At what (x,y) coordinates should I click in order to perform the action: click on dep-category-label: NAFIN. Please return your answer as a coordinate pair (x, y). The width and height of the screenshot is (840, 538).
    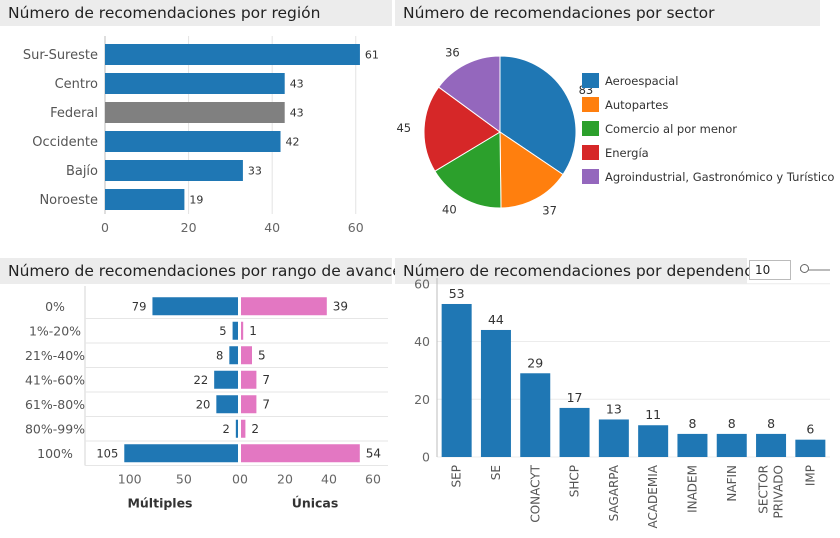
    Looking at the image, I should click on (732, 483).